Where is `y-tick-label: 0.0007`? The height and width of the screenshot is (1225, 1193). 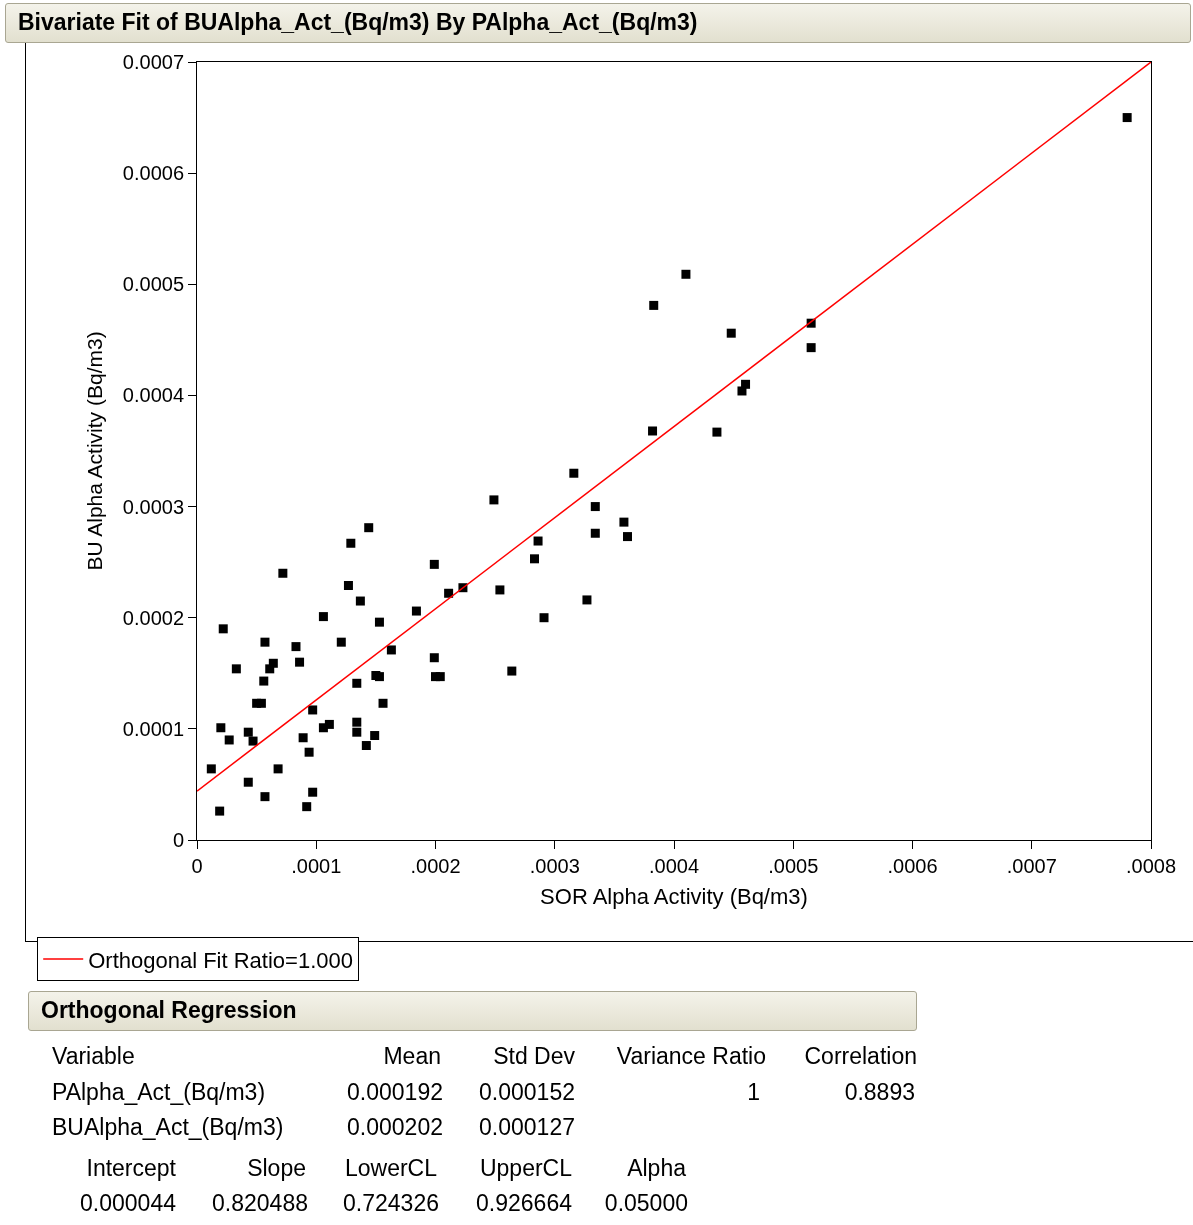
y-tick-label: 0.0007 is located at coordinates (153, 62).